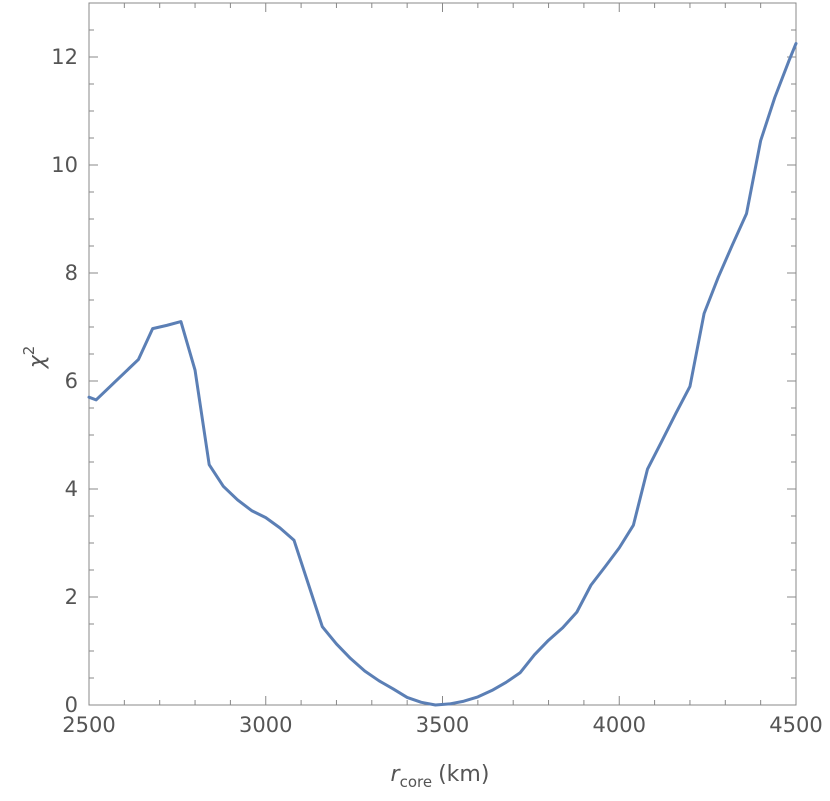  Describe the element at coordinates (64, 381) in the screenshot. I see `y-tick-labels: 0 2 4 6 8 10 12` at that location.